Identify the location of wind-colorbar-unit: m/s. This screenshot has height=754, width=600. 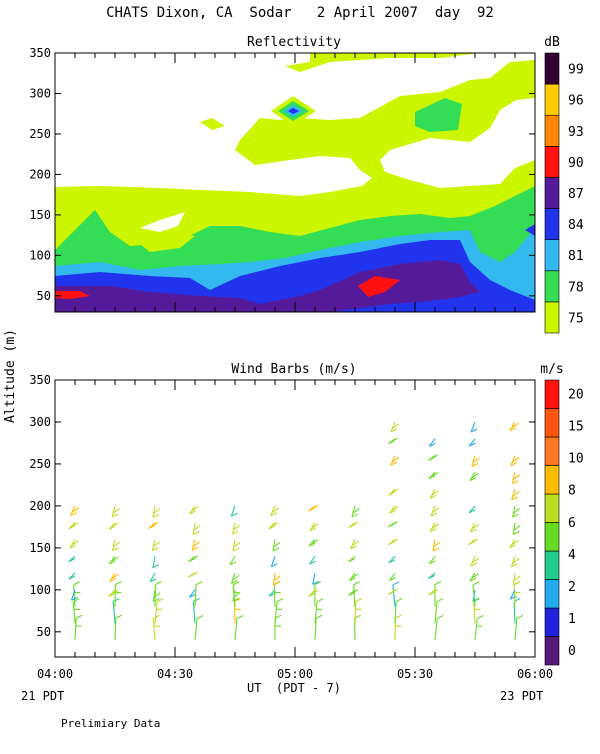
(551, 369).